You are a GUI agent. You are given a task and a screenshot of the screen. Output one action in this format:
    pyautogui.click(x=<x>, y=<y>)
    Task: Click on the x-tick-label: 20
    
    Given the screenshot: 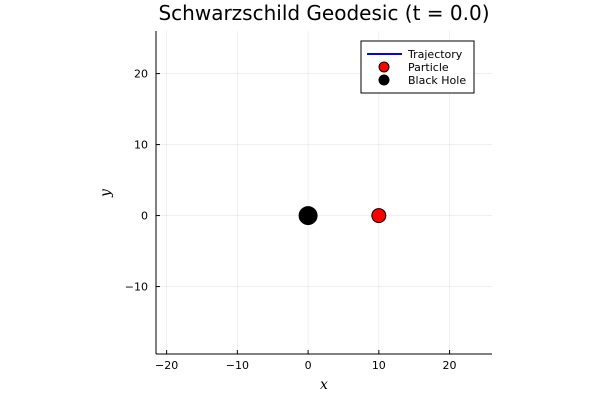 What is the action you would take?
    pyautogui.click(x=450, y=365)
    